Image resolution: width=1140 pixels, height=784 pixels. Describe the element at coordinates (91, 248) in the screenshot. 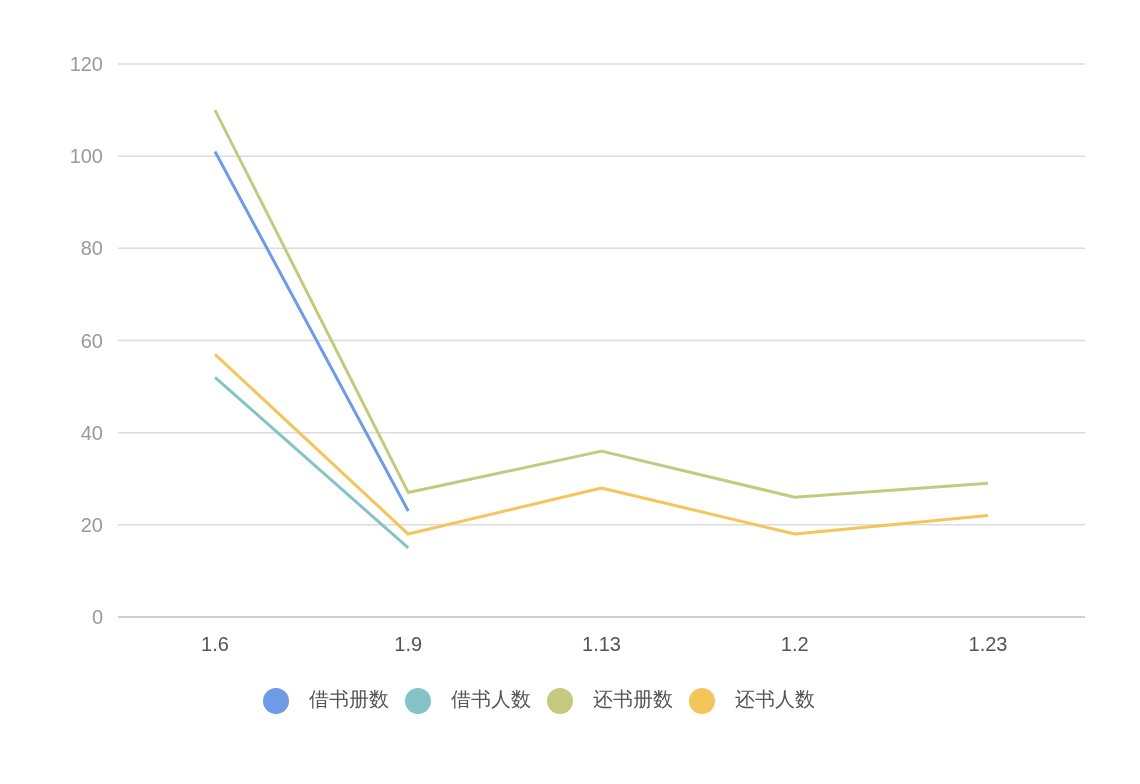

I see `y-tick-label: 80` at that location.